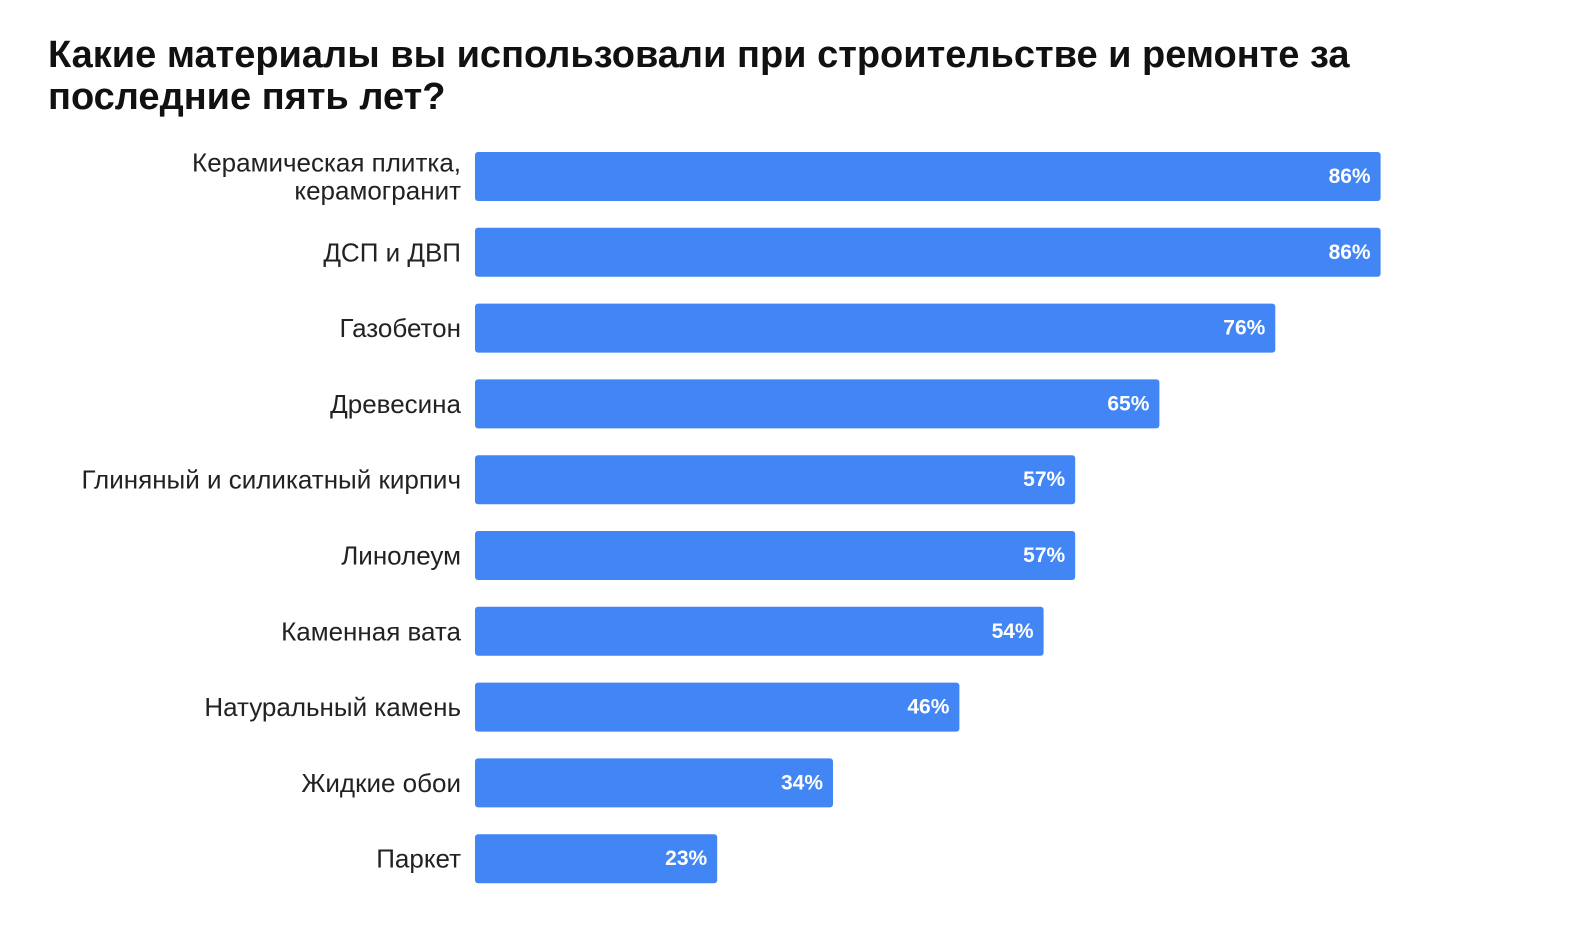 The height and width of the screenshot is (946, 1572). What do you see at coordinates (377, 191) in the screenshot?
I see `category-label-line: керамогранит` at bounding box center [377, 191].